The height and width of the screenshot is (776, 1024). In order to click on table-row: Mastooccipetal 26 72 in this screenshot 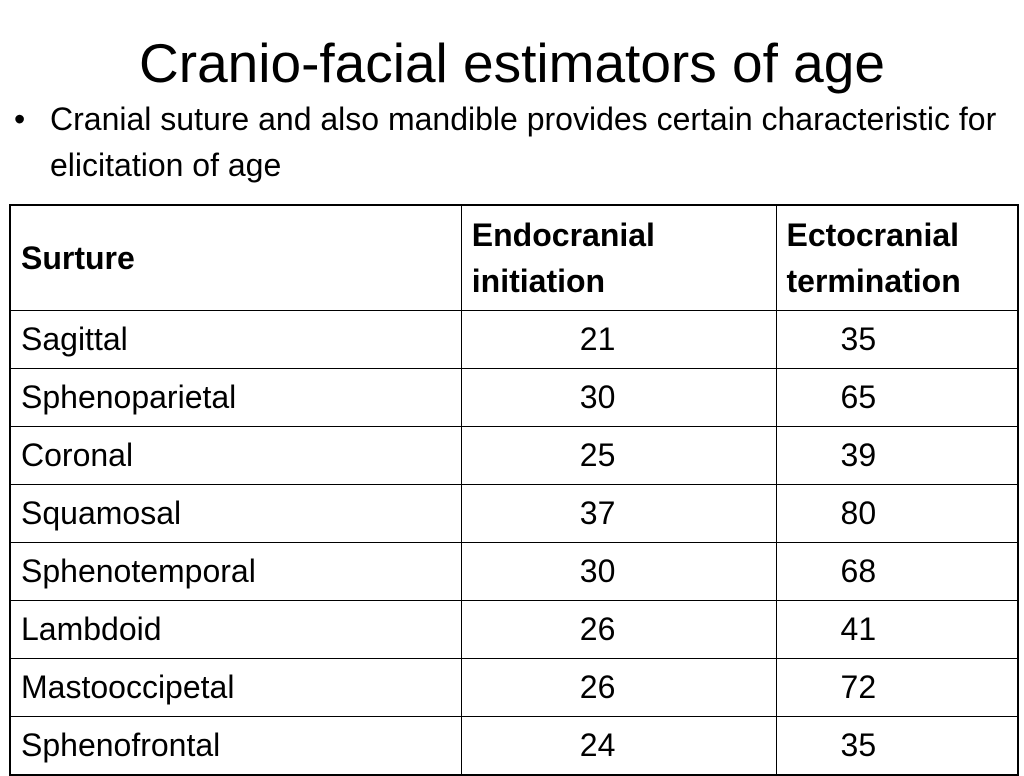, I will do `click(514, 687)`.